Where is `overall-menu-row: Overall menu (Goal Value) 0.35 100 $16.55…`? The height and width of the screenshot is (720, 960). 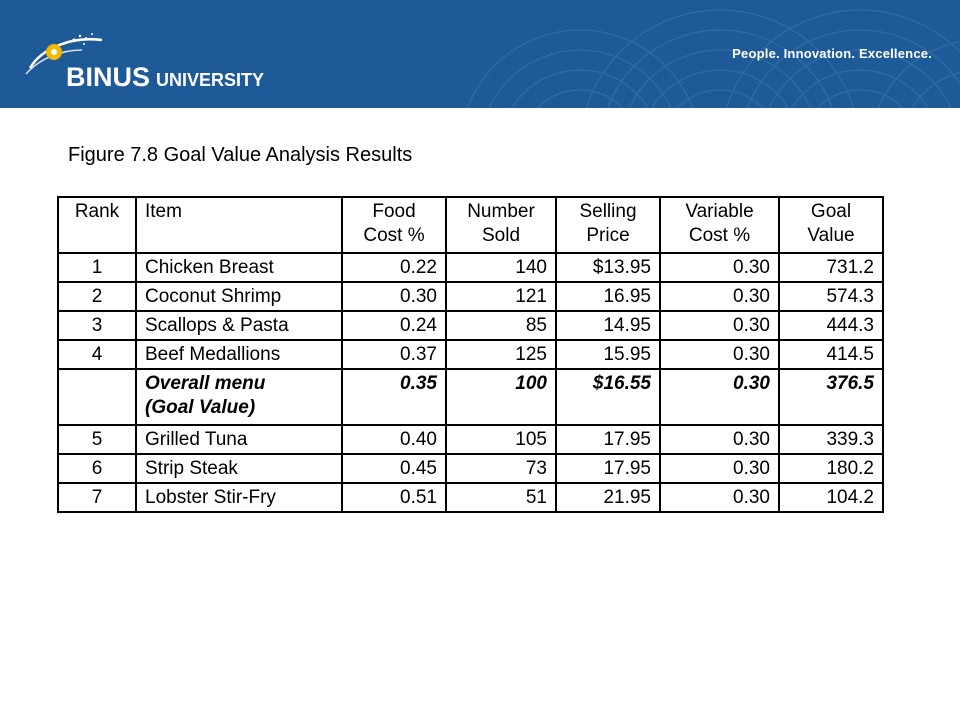 overall-menu-row: Overall menu (Goal Value) 0.35 100 $16.55… is located at coordinates (470, 397).